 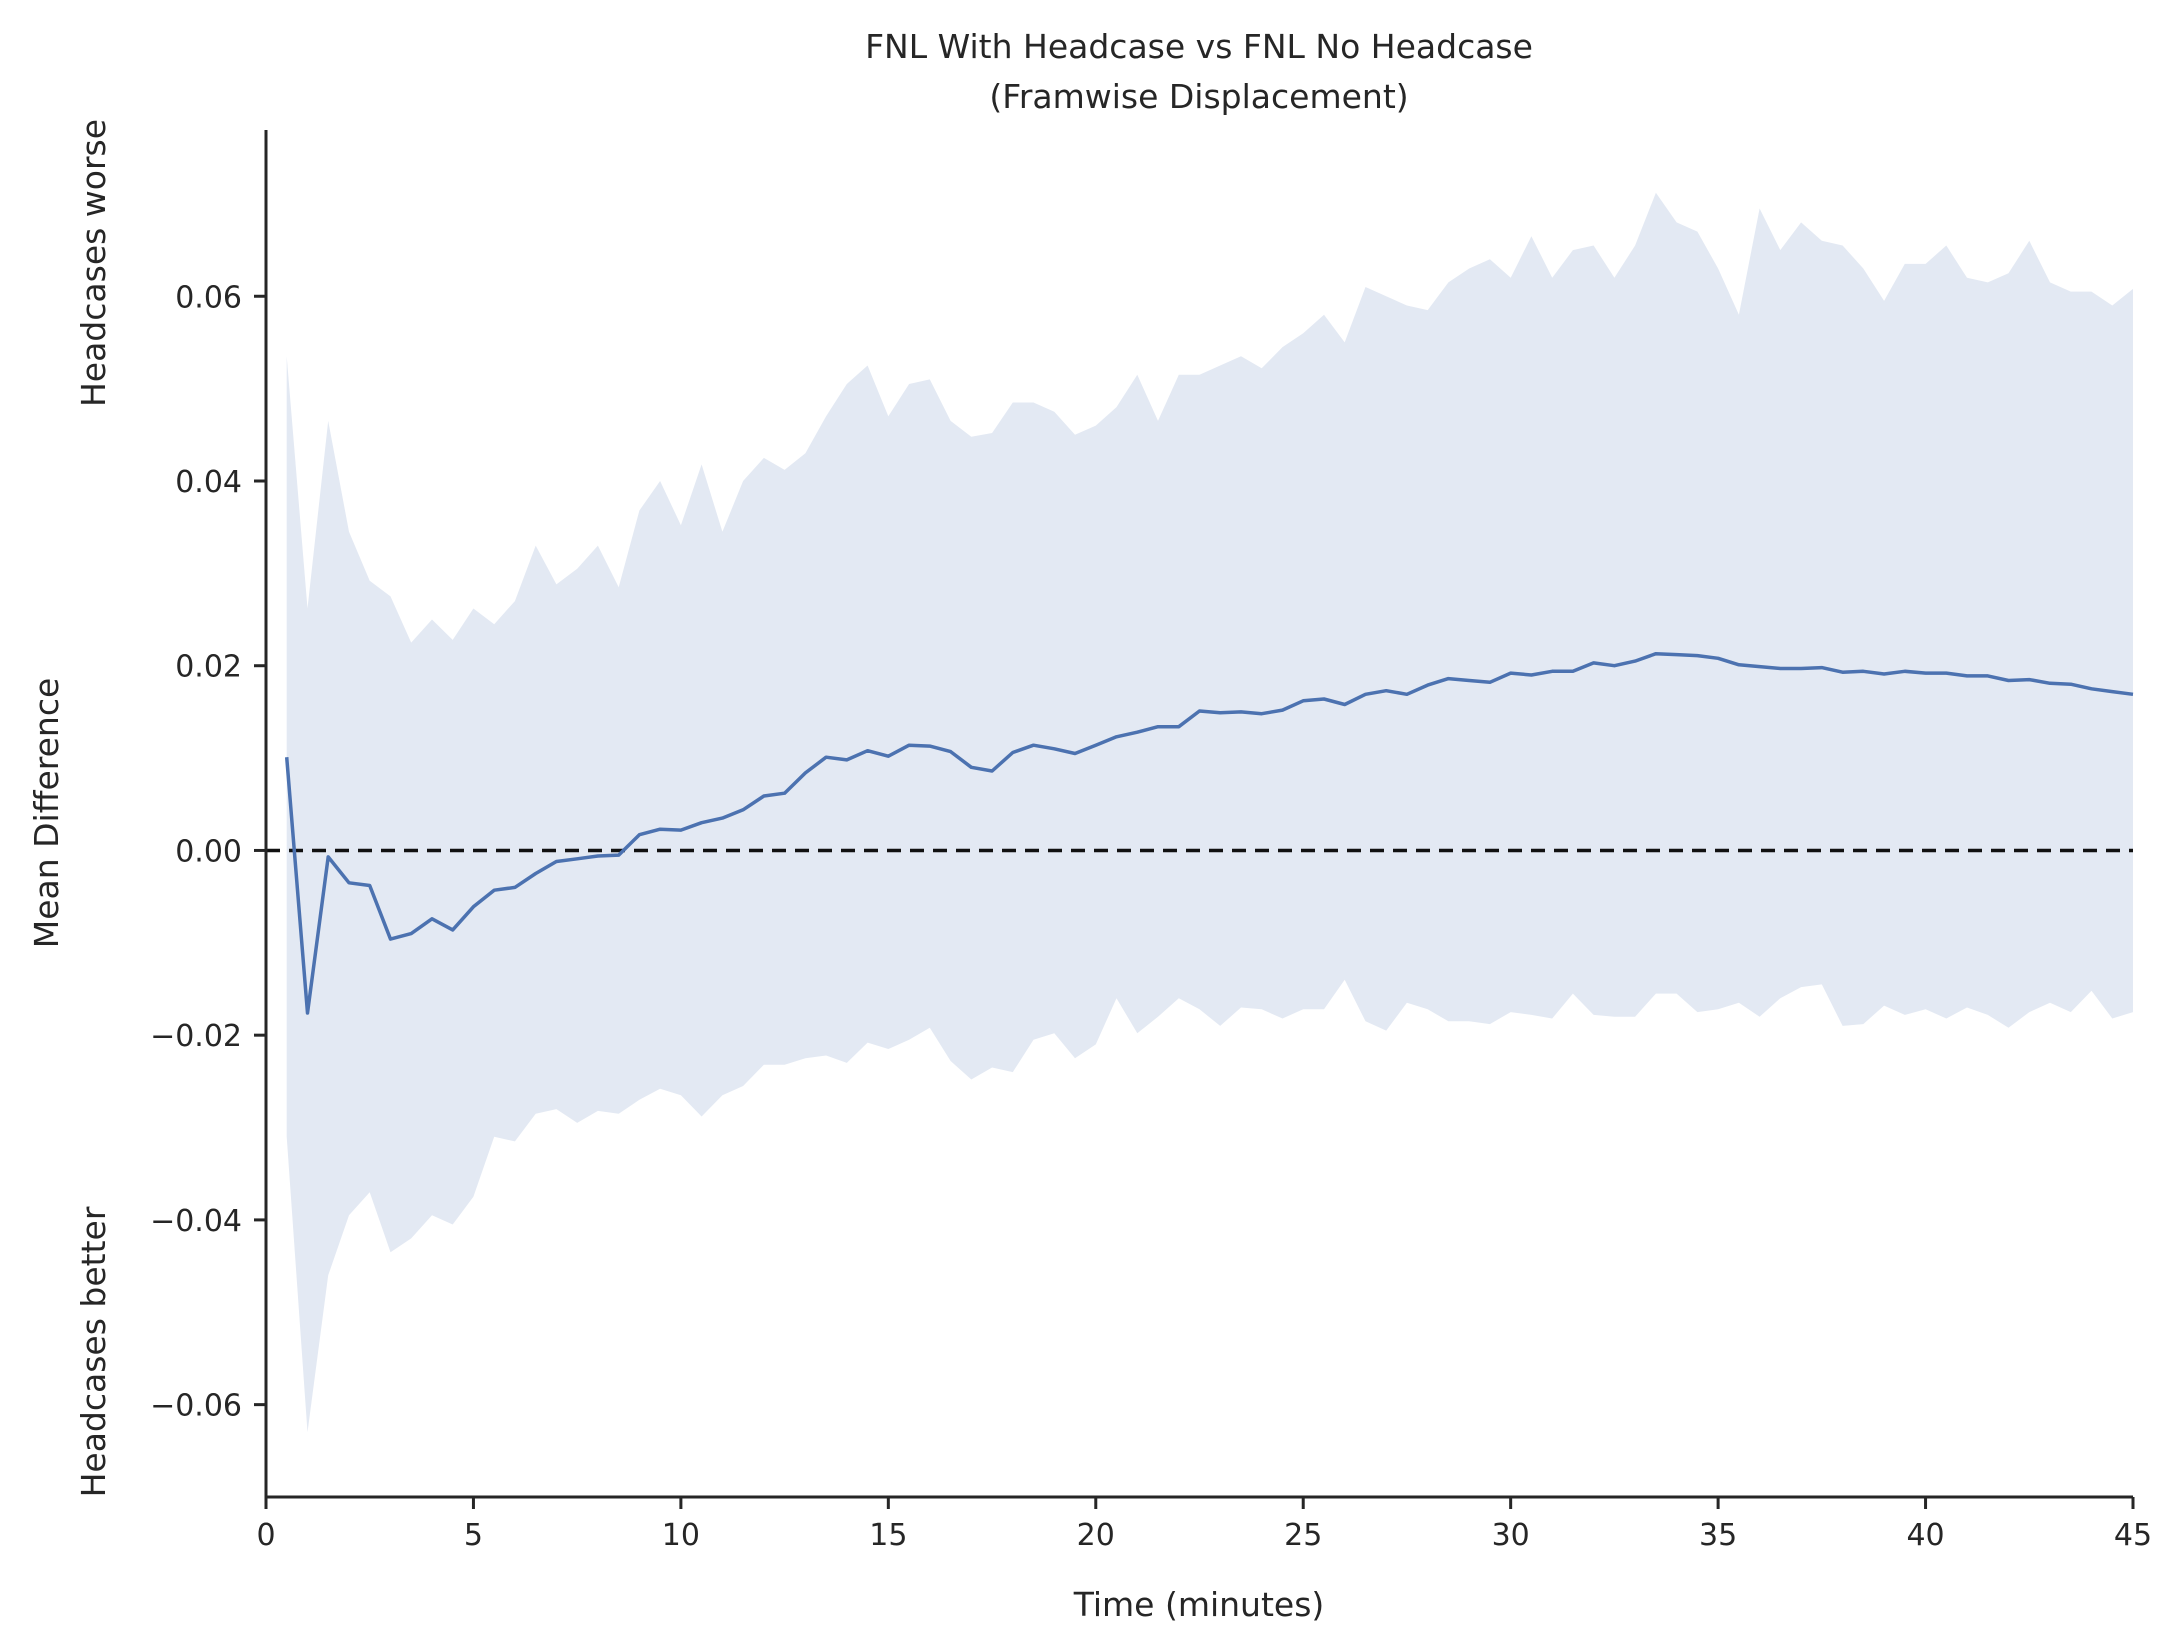 What do you see at coordinates (1198, 96) in the screenshot?
I see `chart-subtitle: (Framwise Displacement)` at bounding box center [1198, 96].